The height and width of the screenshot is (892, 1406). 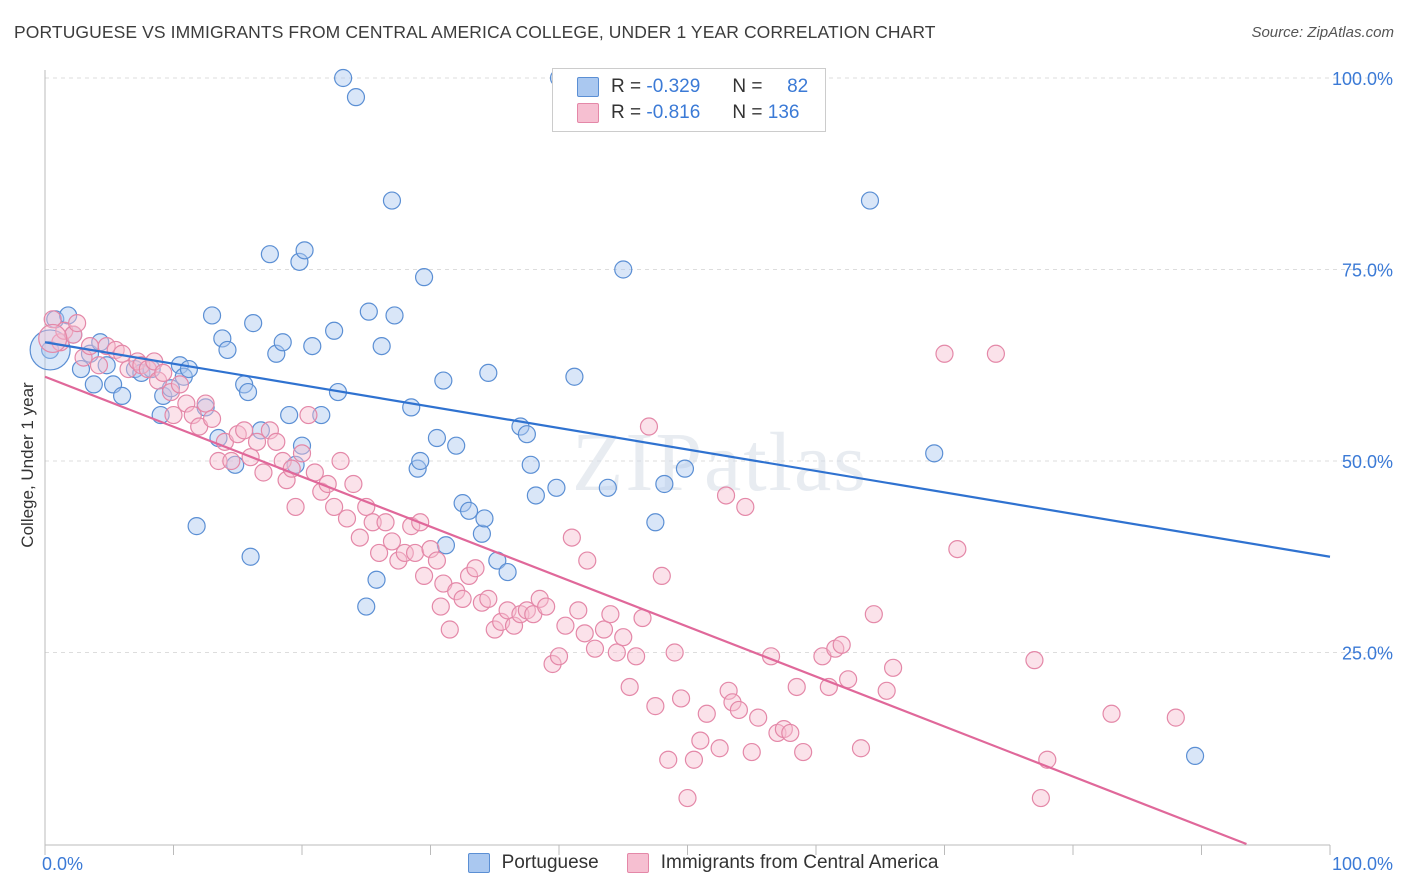 I want to click on legend-r-value: -0.329, so click(x=673, y=86).